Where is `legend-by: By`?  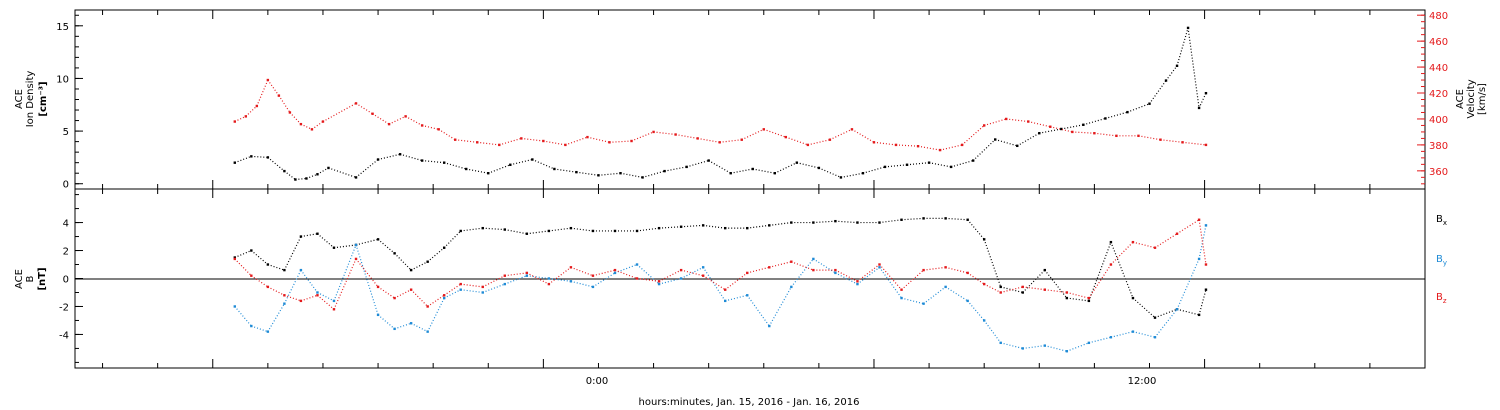 legend-by: By is located at coordinates (1441, 260).